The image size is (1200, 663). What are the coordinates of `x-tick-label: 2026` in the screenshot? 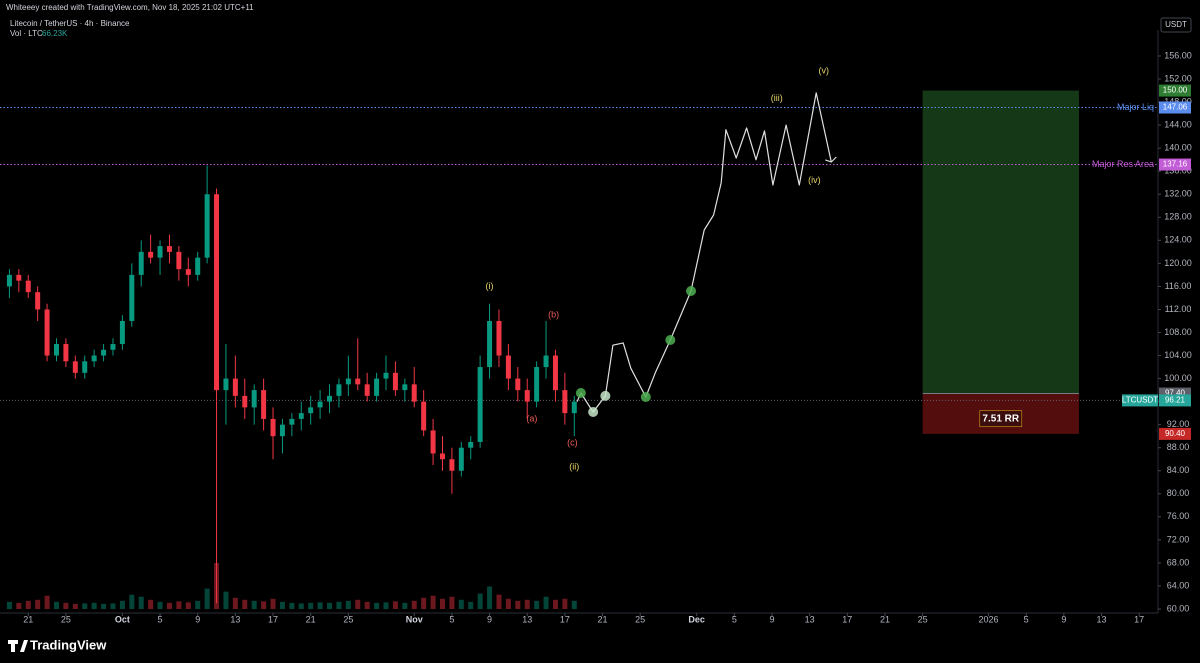 It's located at (989, 619).